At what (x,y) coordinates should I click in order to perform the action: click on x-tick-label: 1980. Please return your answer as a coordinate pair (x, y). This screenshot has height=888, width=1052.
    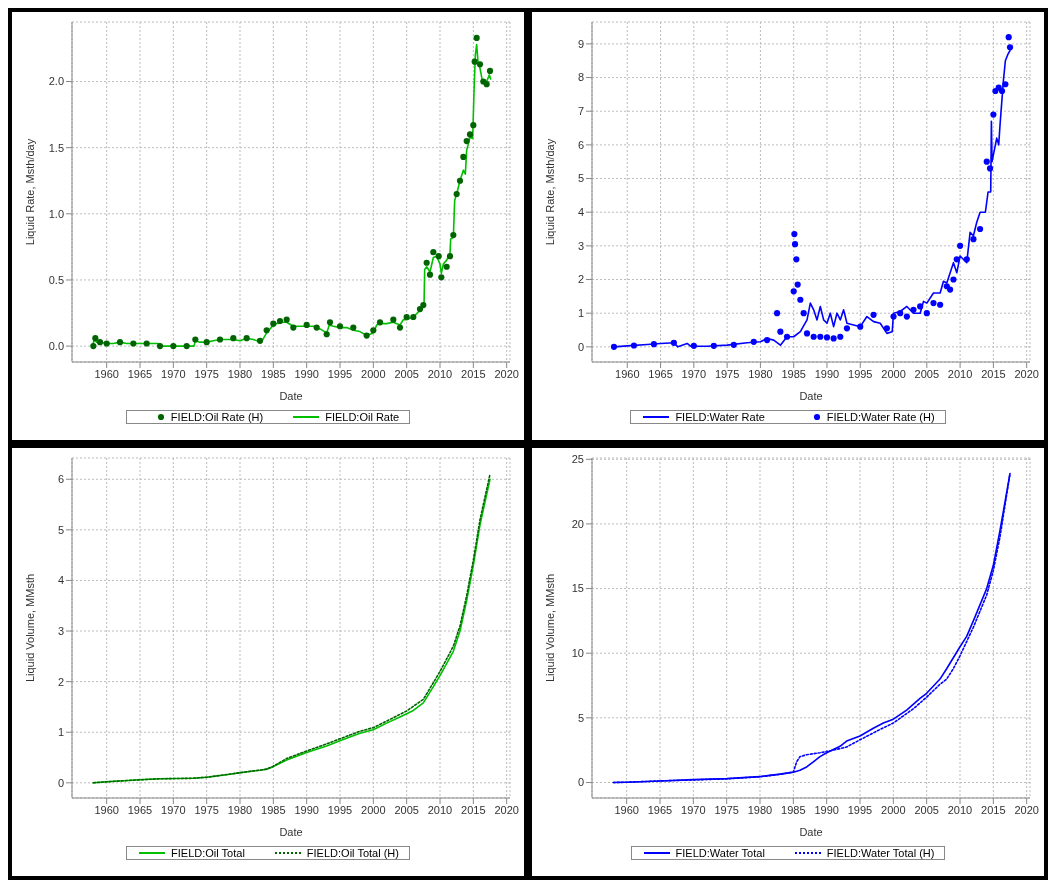
    Looking at the image, I should click on (760, 373).